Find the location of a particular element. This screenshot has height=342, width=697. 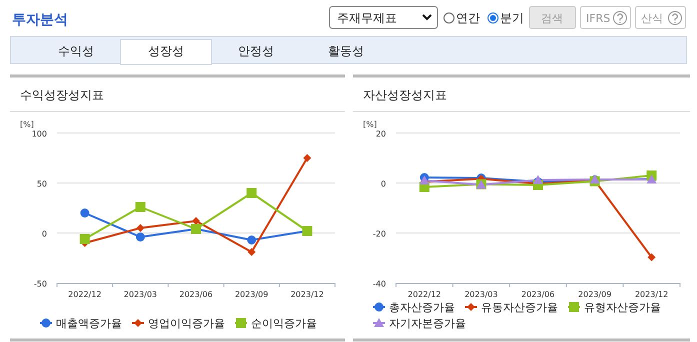

text: IFRS is located at coordinates (598, 18).